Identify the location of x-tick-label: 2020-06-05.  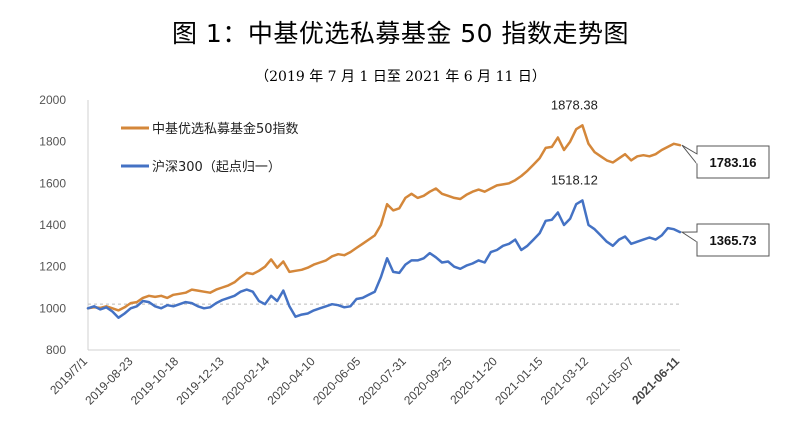
(337, 381).